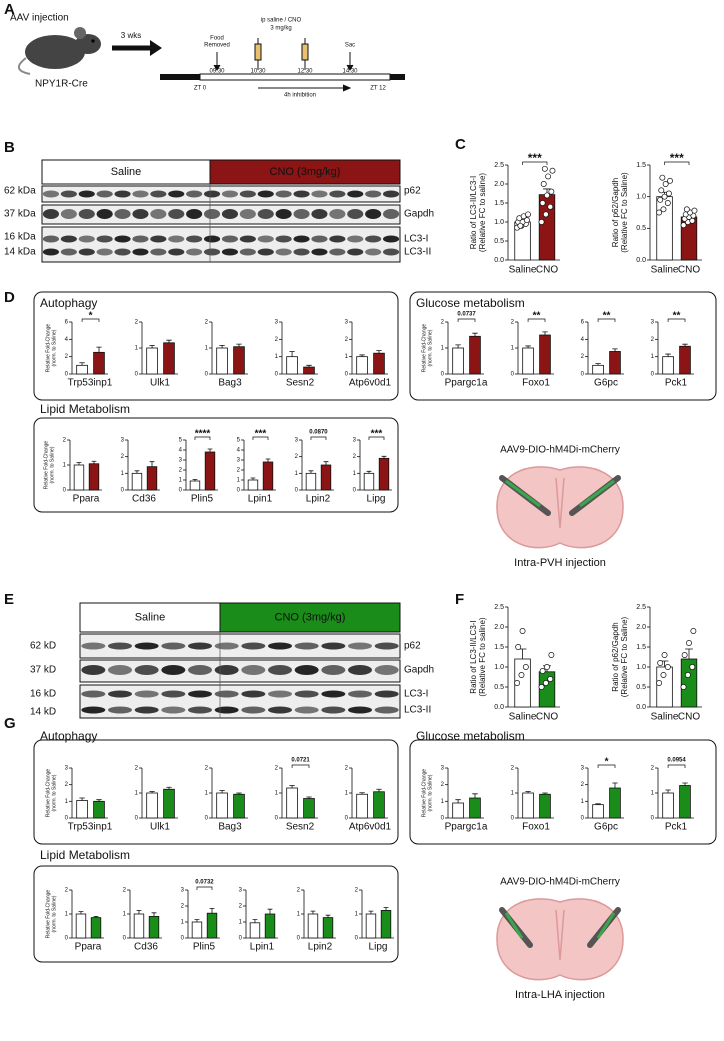  Describe the element at coordinates (300, 766) in the screenshot. I see `significance-bracket` at that location.